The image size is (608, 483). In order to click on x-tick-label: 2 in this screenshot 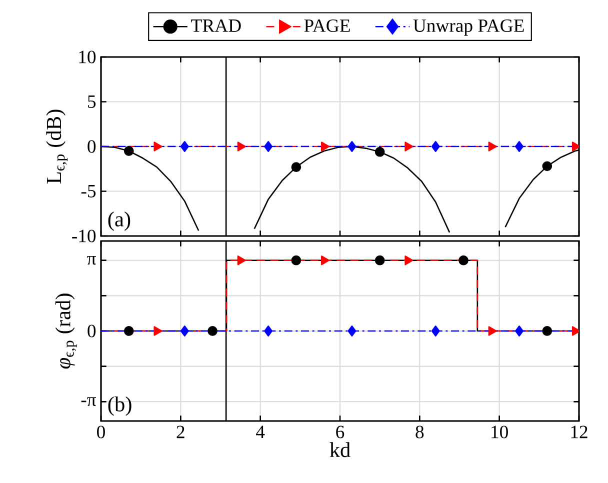, I will do `click(180, 432)`.